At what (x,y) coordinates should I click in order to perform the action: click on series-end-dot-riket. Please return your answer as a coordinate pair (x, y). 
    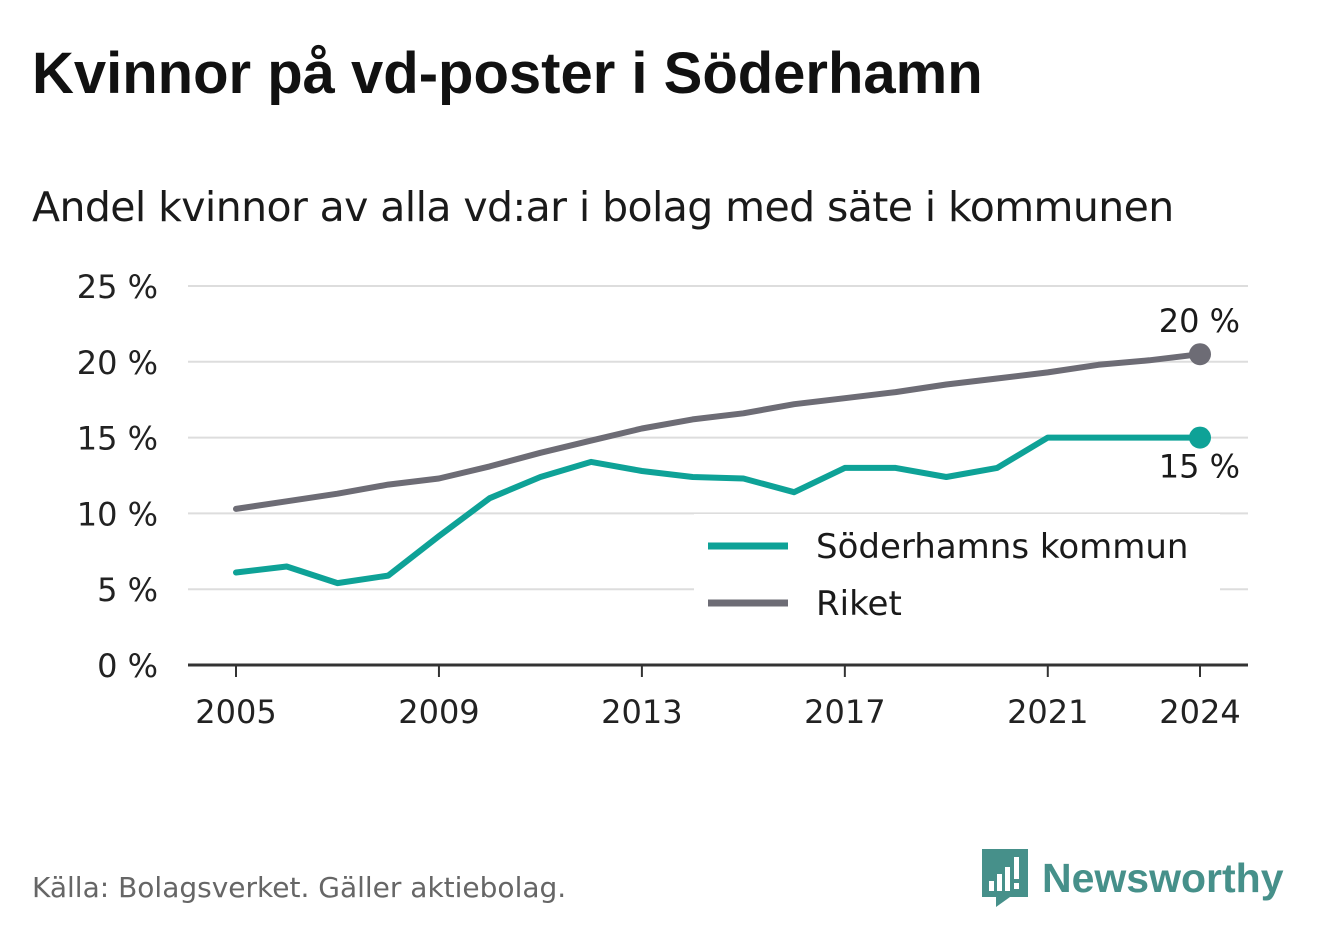
    Looking at the image, I should click on (1200, 354).